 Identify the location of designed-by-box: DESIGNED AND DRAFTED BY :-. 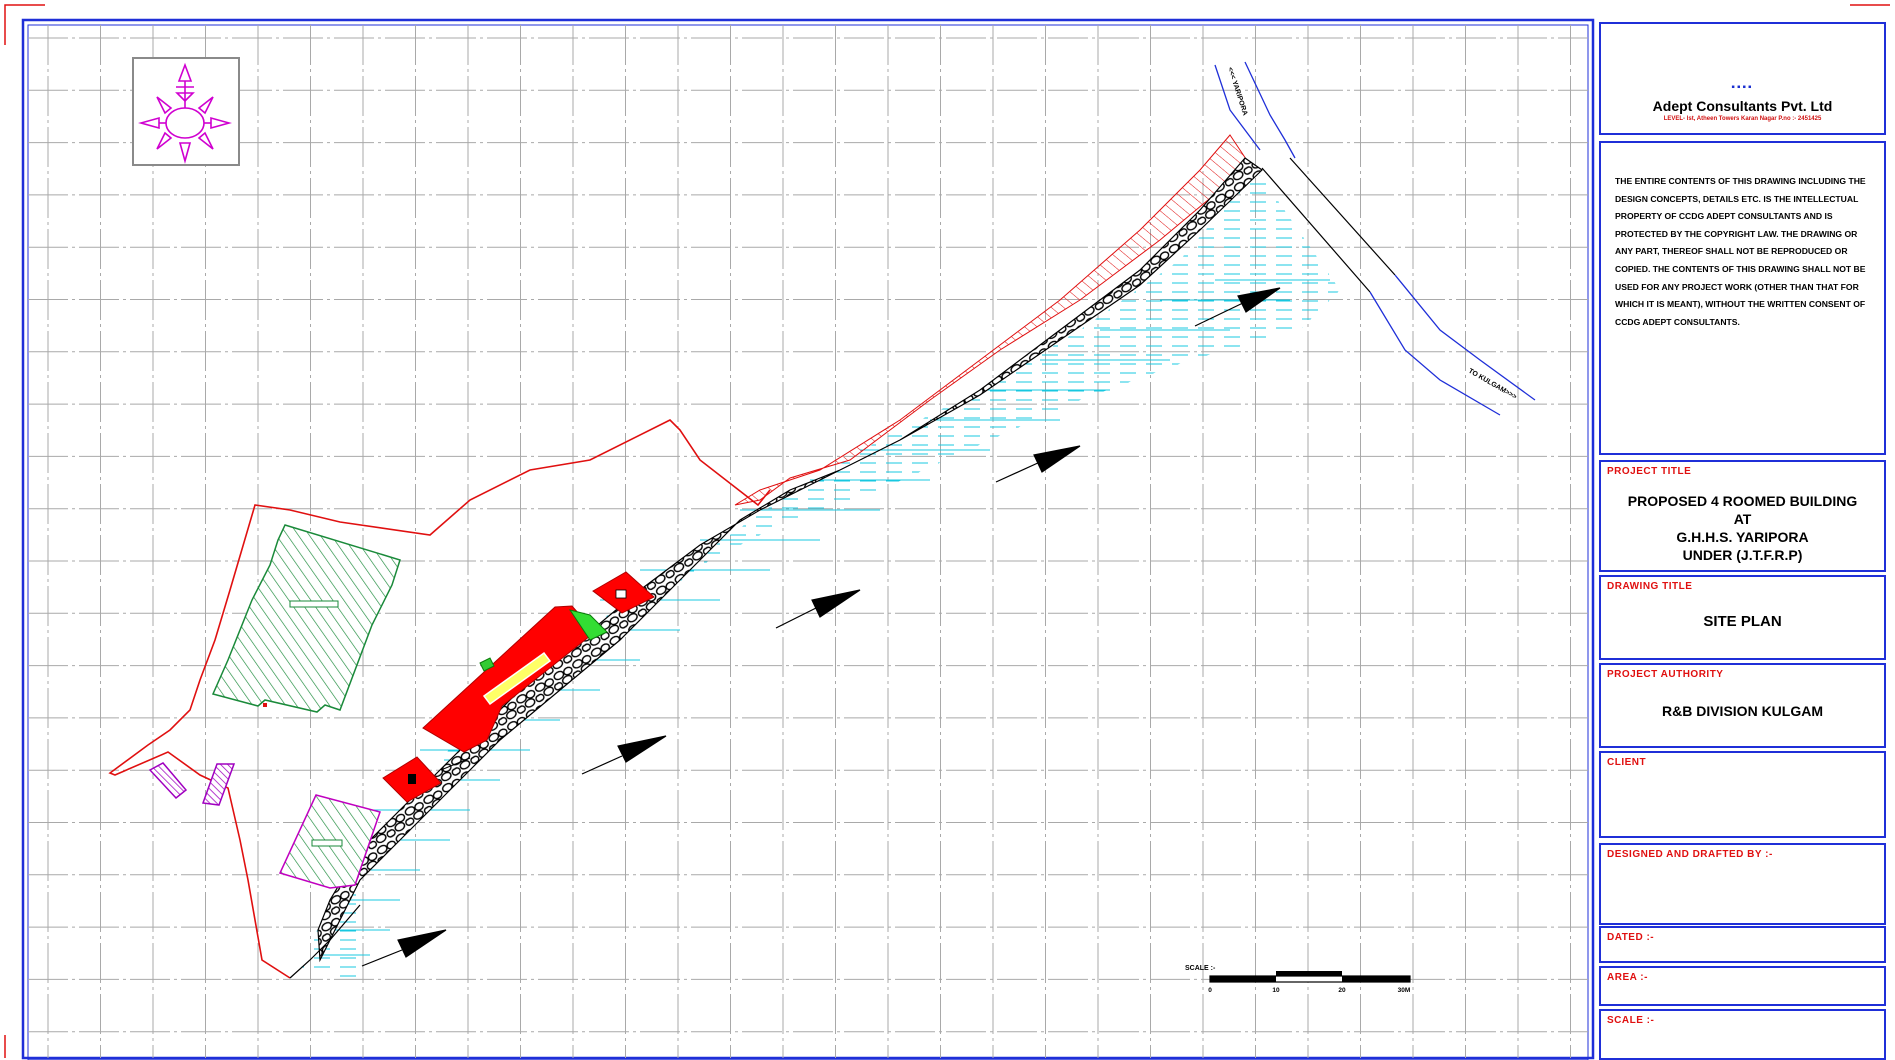
(1742, 884).